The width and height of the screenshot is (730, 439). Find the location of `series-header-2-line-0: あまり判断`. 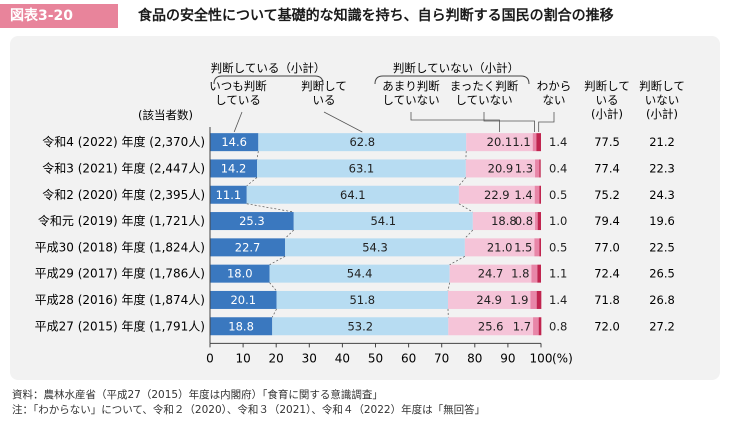

series-header-2-line-0: あまり判断 is located at coordinates (411, 86).